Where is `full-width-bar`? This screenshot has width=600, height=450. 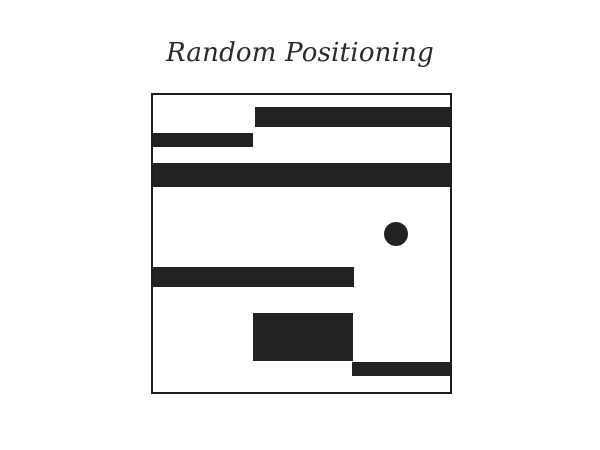 full-width-bar is located at coordinates (301, 175).